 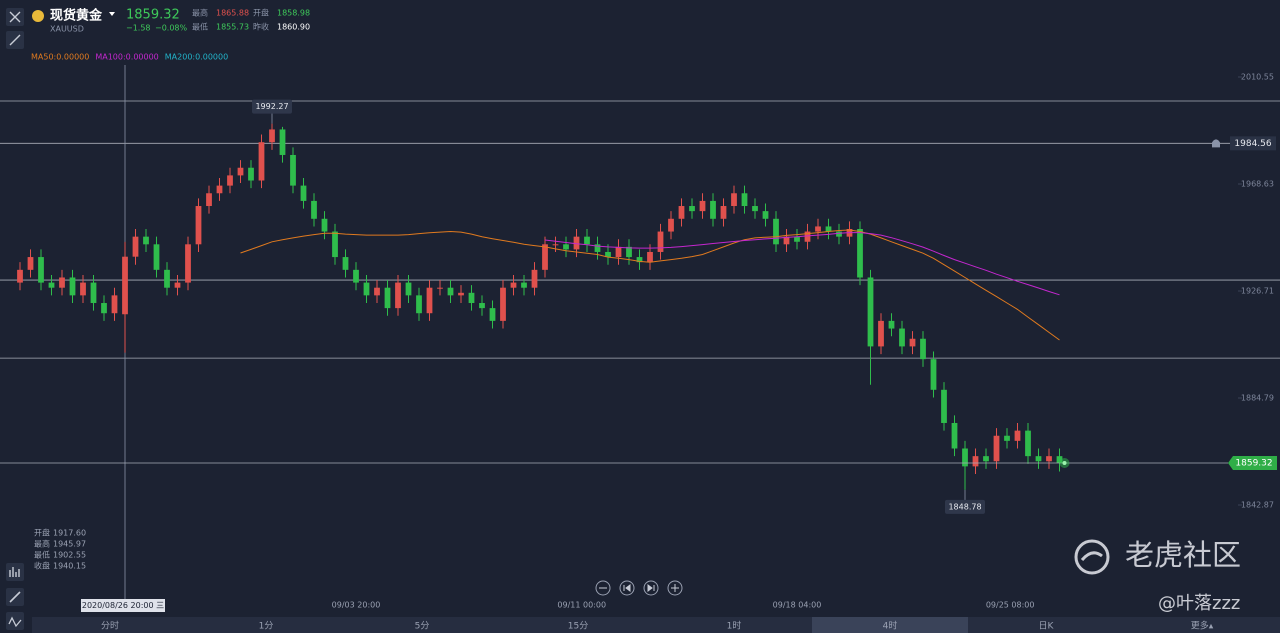 I want to click on tab: 日K, so click(x=1047, y=626).